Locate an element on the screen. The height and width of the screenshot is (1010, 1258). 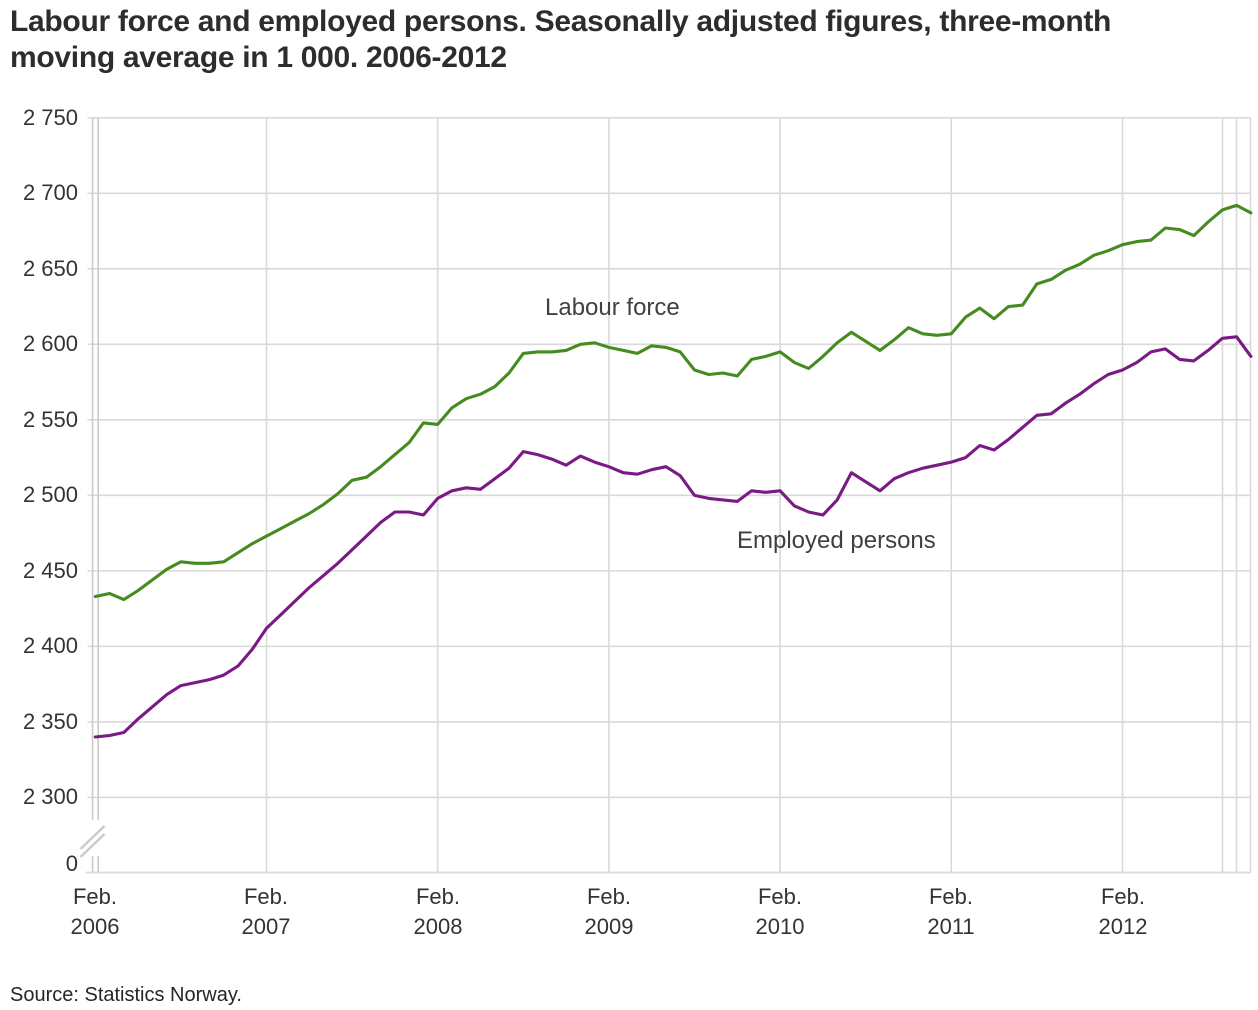
y-axis-tick-label: 2 700 is located at coordinates (50, 192).